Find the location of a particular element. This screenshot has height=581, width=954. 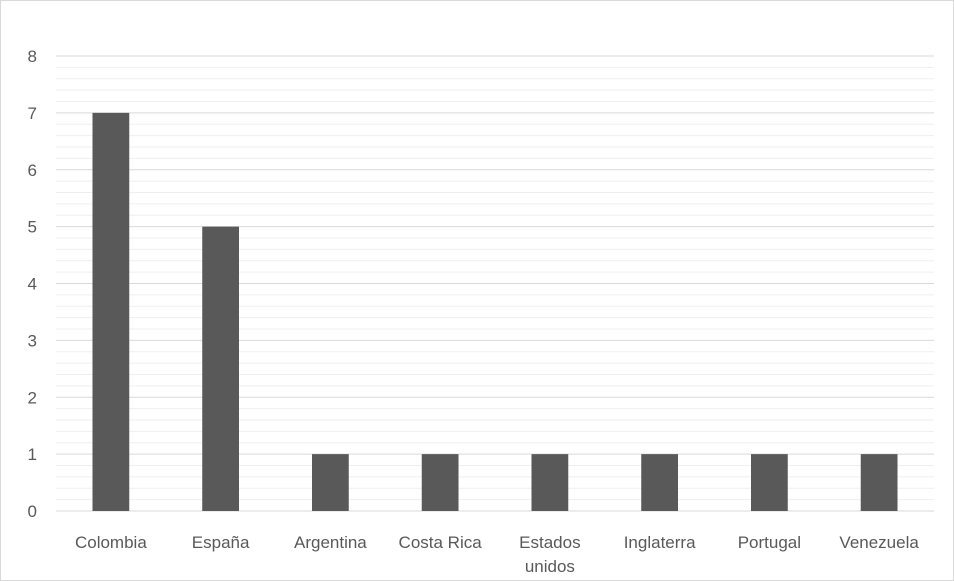

x-tick-label: Colombia is located at coordinates (111, 542).